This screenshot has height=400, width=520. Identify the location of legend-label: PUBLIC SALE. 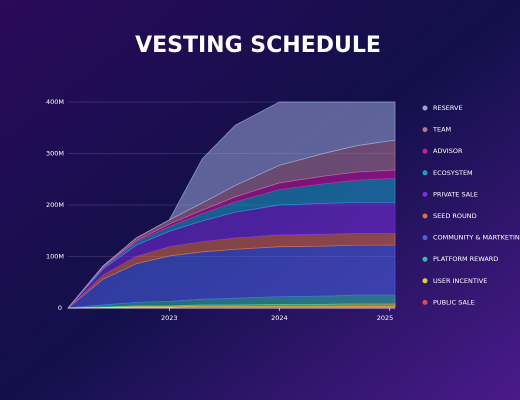
(454, 302).